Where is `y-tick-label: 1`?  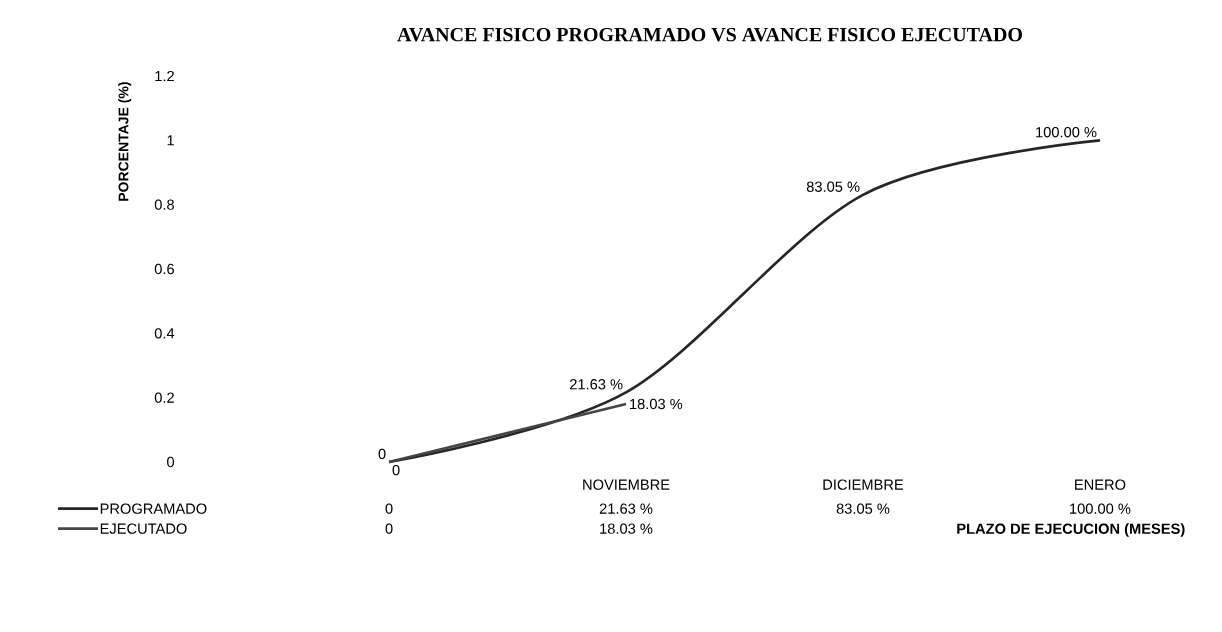 y-tick-label: 1 is located at coordinates (170, 140).